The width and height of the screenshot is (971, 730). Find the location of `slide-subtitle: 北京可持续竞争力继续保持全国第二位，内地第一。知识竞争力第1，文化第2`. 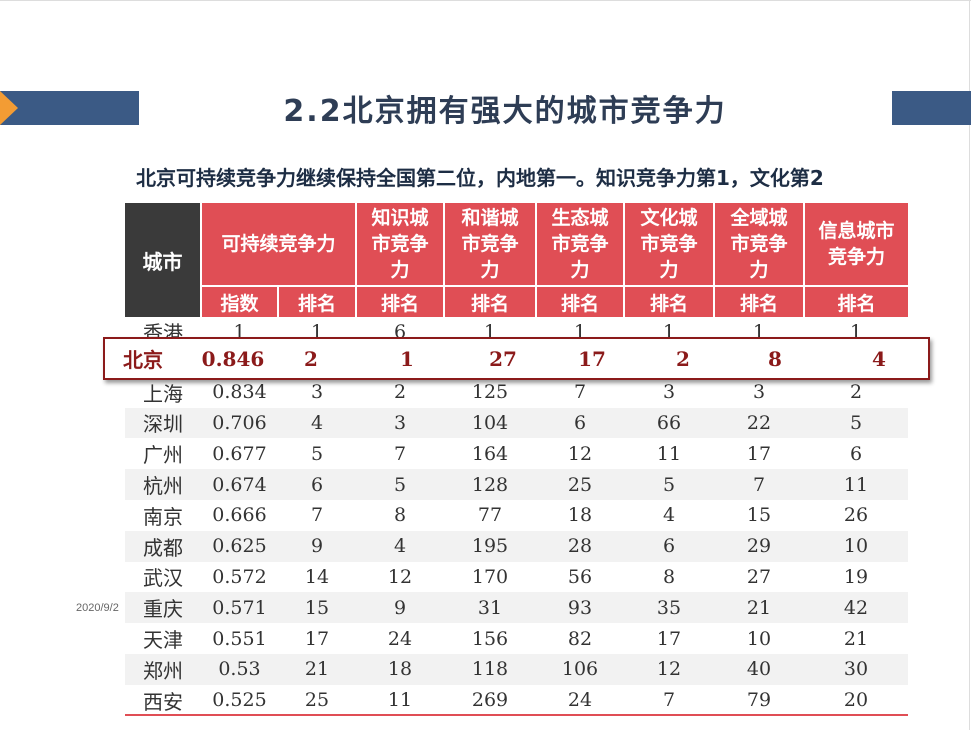

slide-subtitle: 北京可持续竞争力继续保持全国第二位，内地第一。知识竞争力第1，文化第2 is located at coordinates (480, 178).